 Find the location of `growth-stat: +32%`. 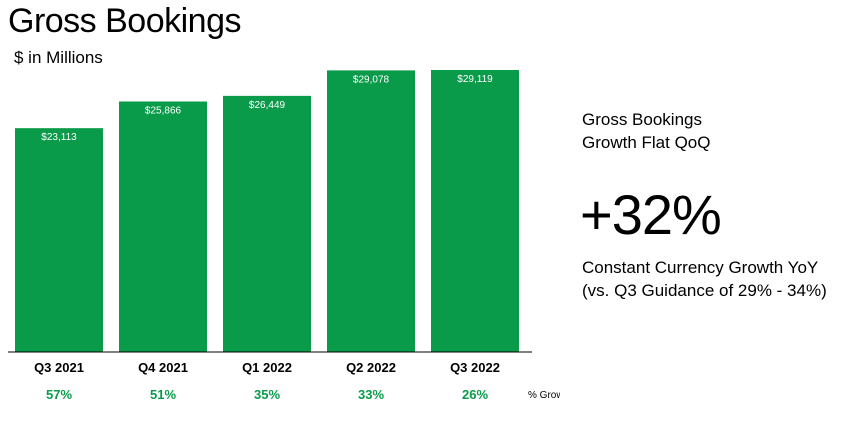

growth-stat: +32% is located at coordinates (651, 214).